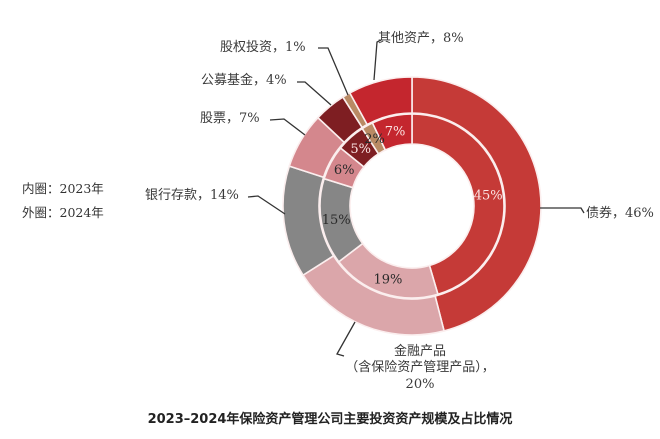 Image resolution: width=660 pixels, height=439 pixels. Describe the element at coordinates (287, 127) in the screenshot. I see `leader-stocks` at that location.